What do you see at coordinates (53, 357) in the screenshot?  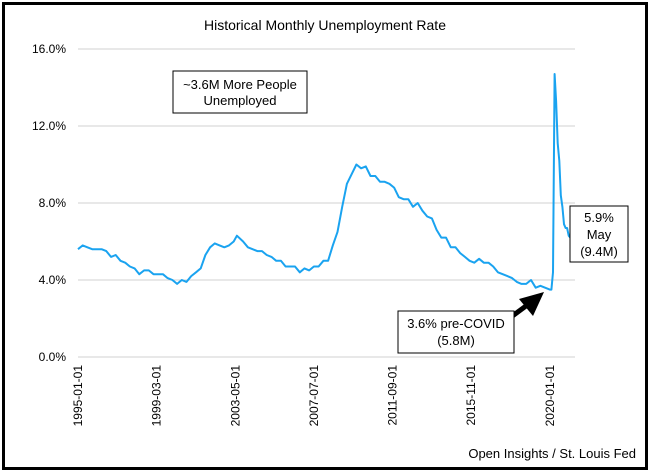 I see `y-tick-label: 0.0%` at bounding box center [53, 357].